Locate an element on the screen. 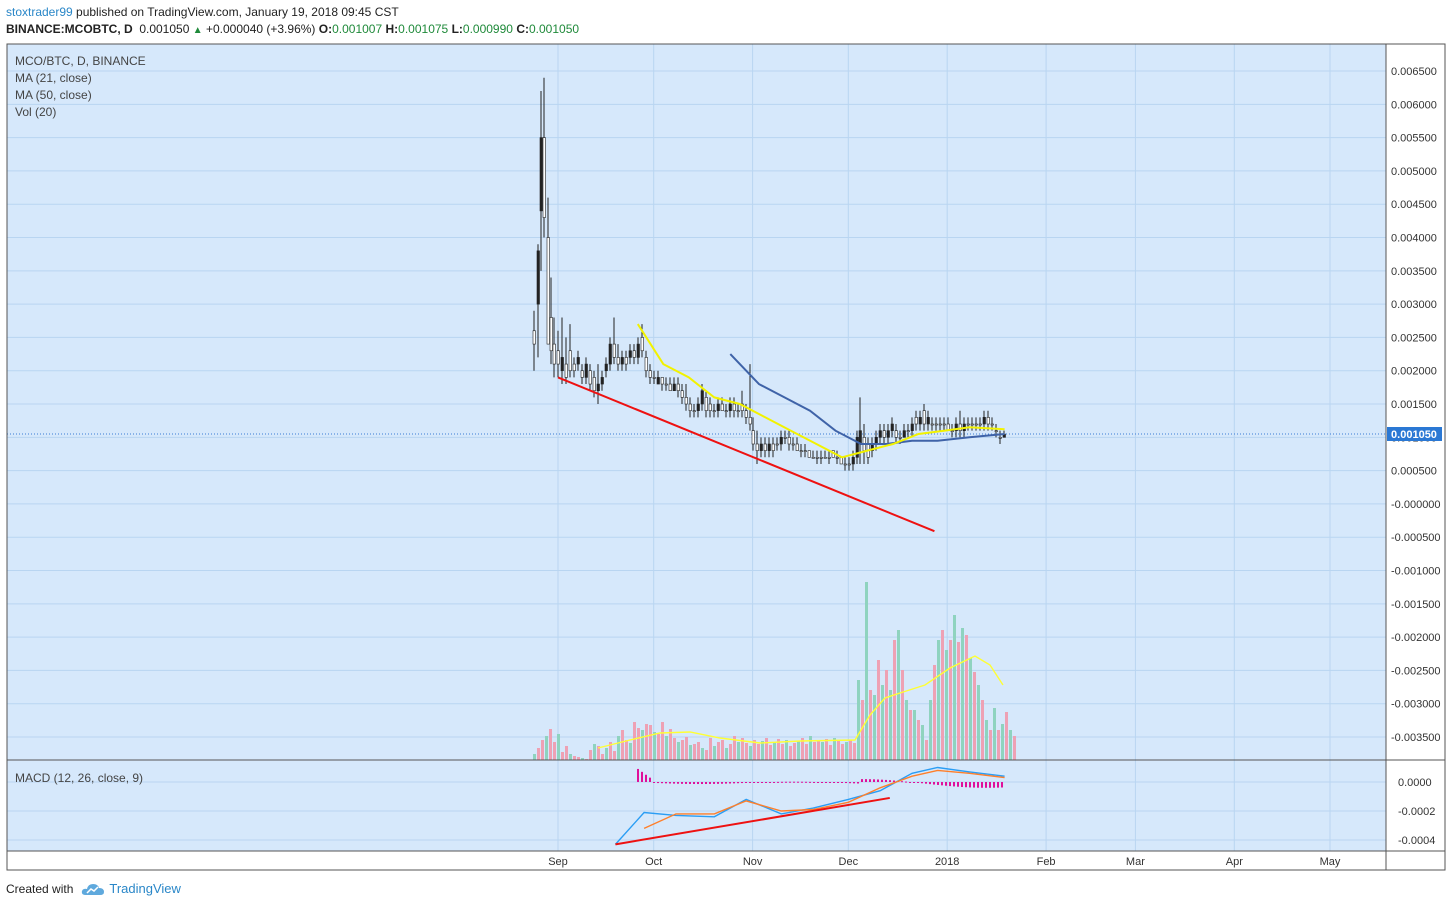 Image resolution: width=1453 pixels, height=907 pixels. price-tick-label: -0.003000 is located at coordinates (1416, 705).